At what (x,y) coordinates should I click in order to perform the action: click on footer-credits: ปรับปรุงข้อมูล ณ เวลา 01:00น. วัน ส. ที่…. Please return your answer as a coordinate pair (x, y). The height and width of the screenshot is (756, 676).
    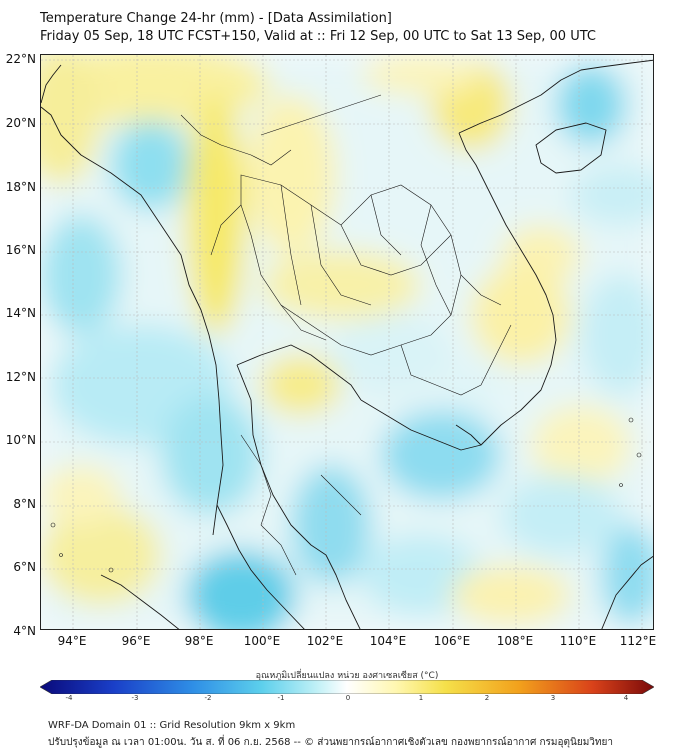
    Looking at the image, I should click on (330, 742).